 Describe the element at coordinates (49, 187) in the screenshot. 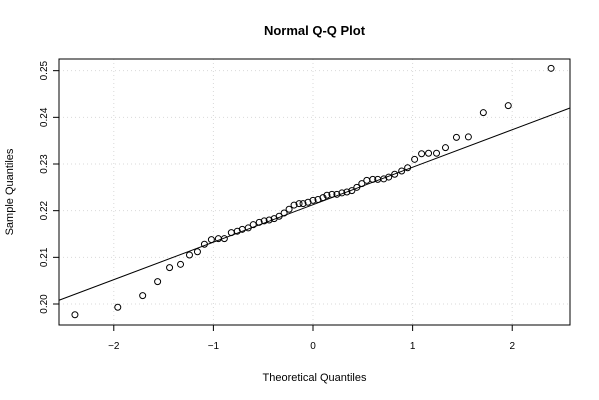

I see `y-axis: 0.20 0.21 0.22 0.23 0.24 0.25` at that location.